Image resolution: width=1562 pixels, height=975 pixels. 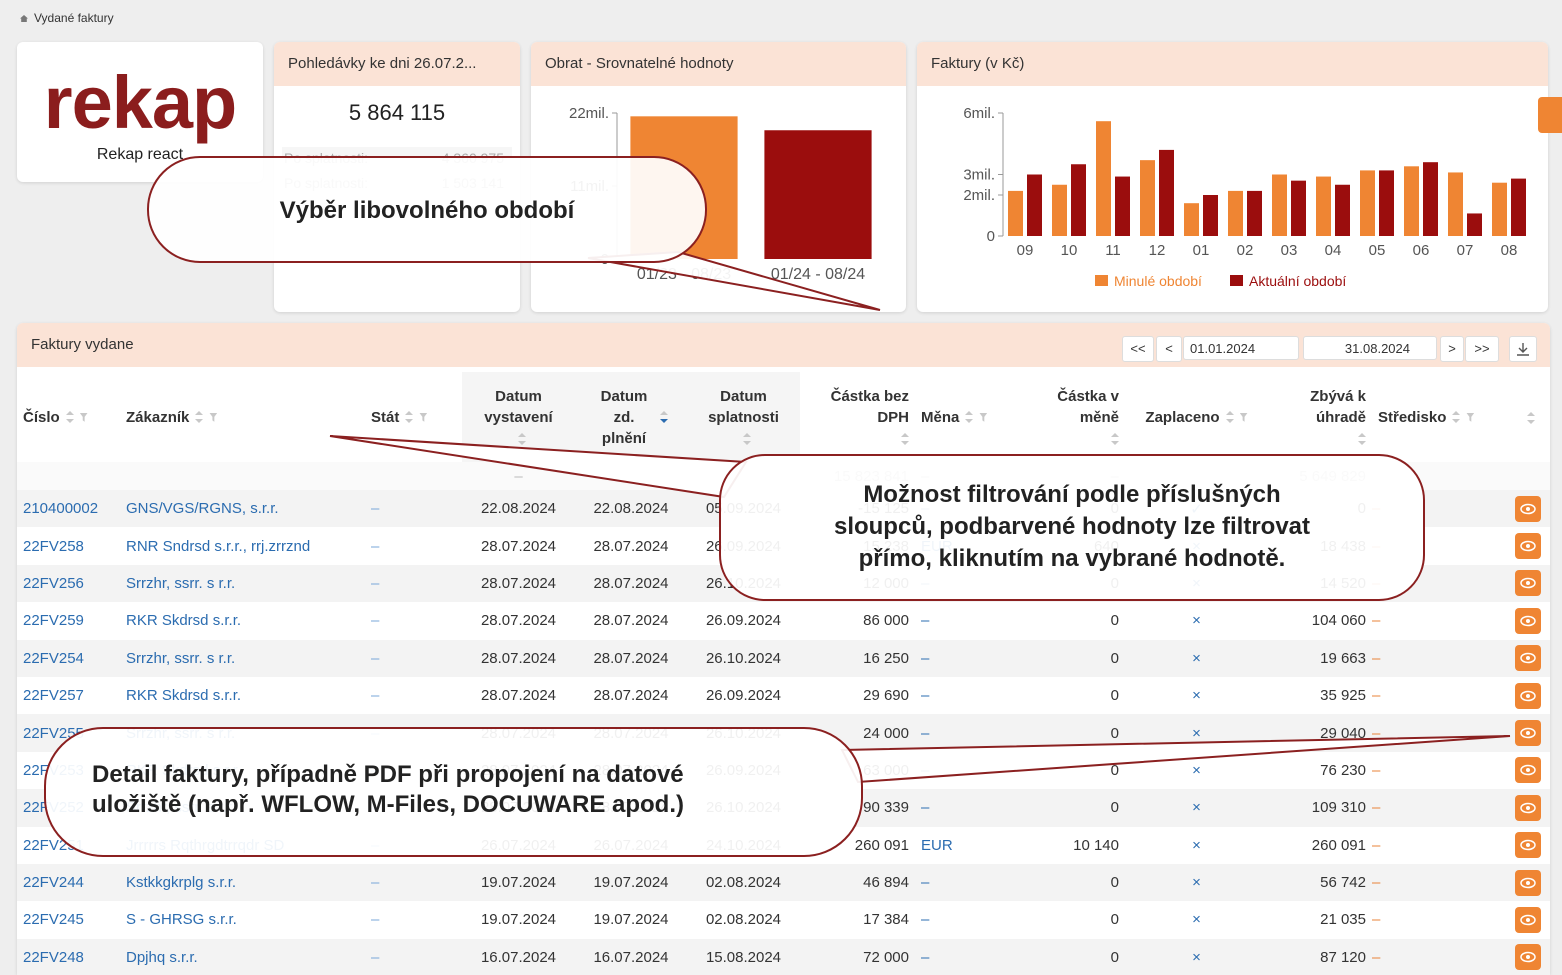 I want to click on cell: 210400002, so click(x=68, y=509).